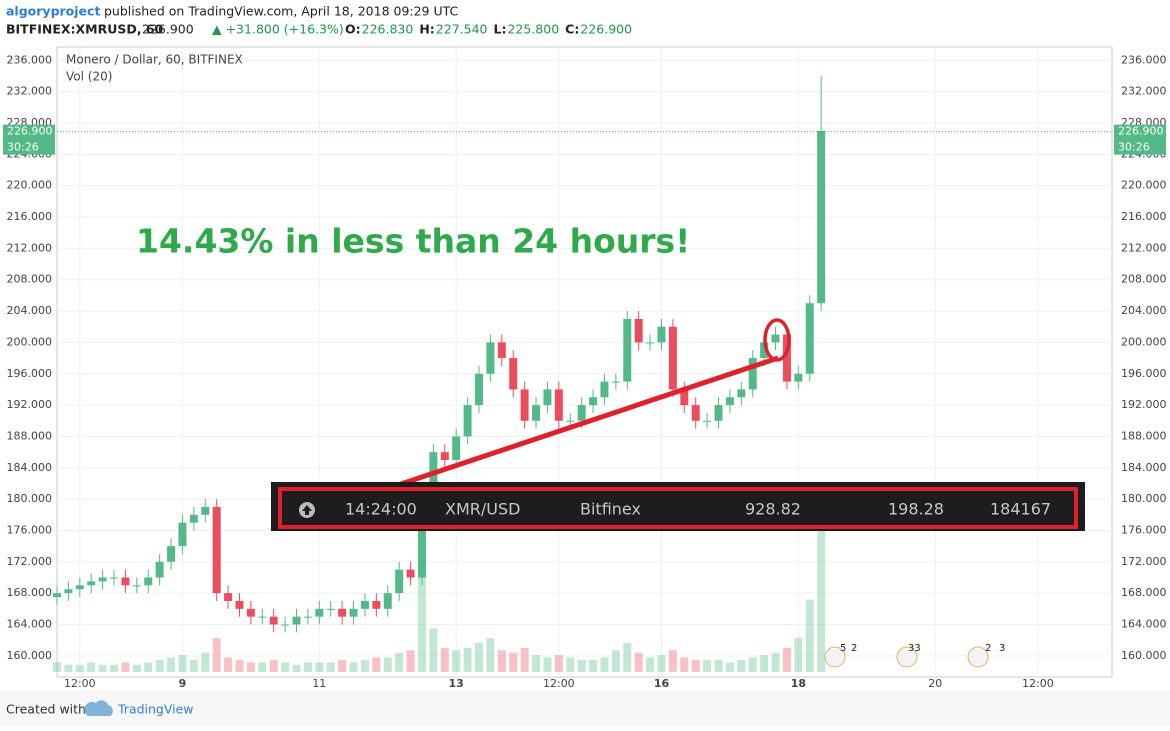 This screenshot has height=731, width=1170. I want to click on footer-brand: TradingView, so click(155, 709).